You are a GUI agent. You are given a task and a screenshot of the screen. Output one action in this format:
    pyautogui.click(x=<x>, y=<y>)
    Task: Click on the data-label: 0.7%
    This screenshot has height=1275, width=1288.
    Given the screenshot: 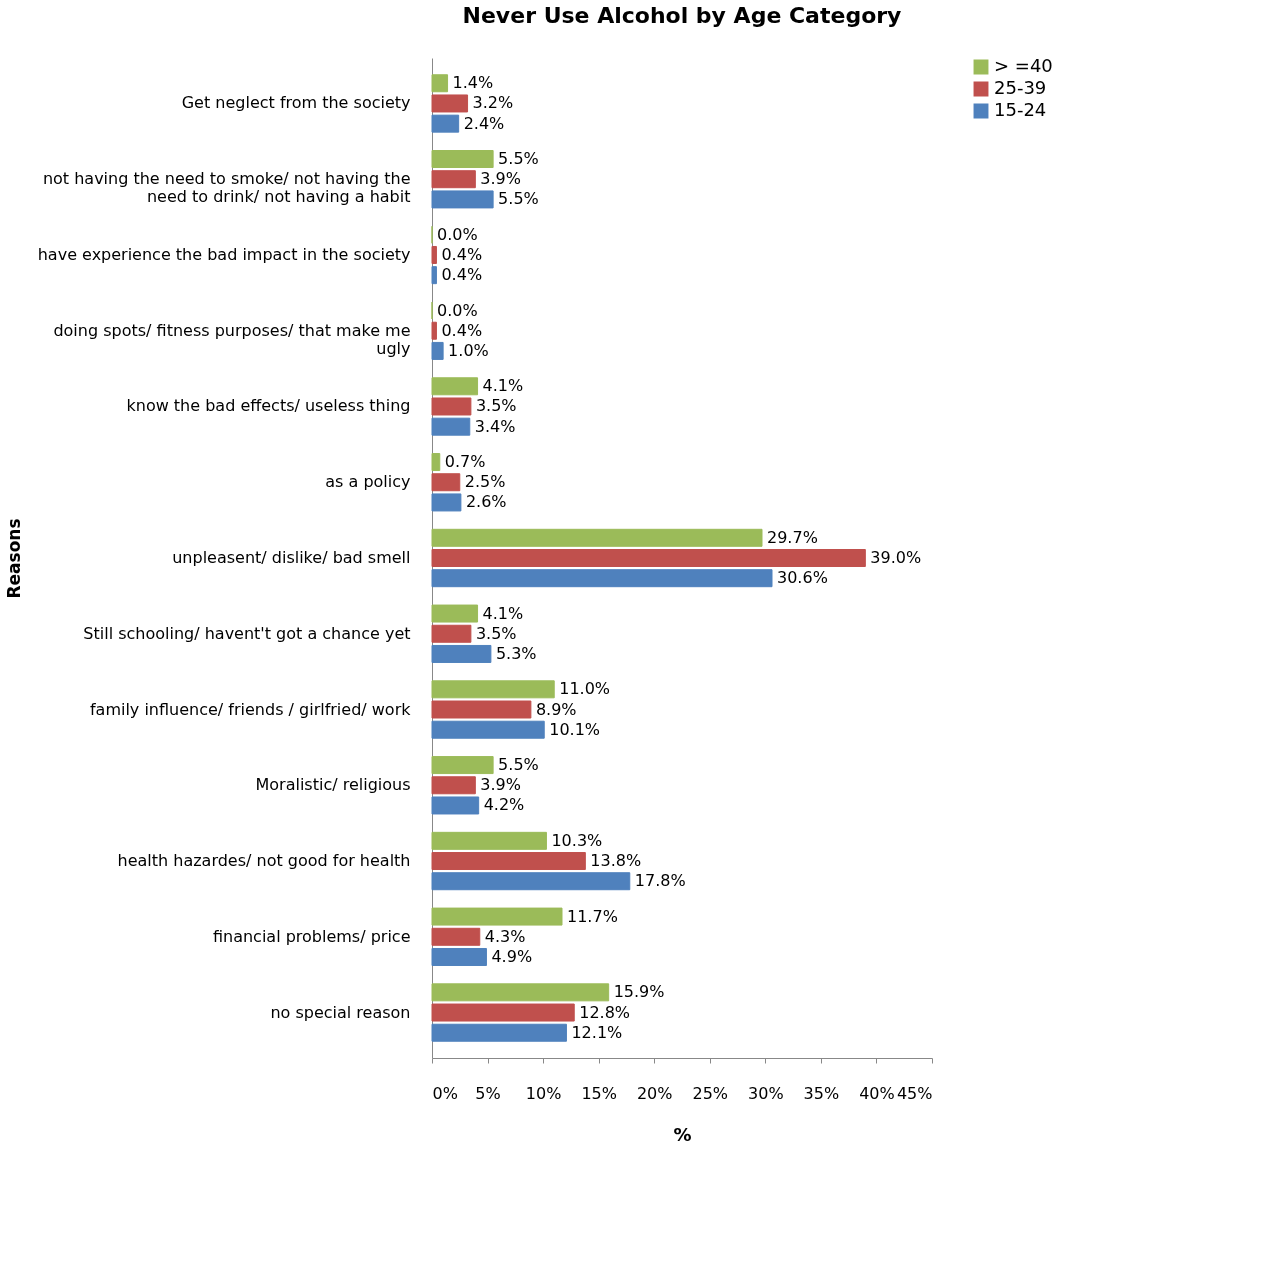 What is the action you would take?
    pyautogui.click(x=465, y=462)
    